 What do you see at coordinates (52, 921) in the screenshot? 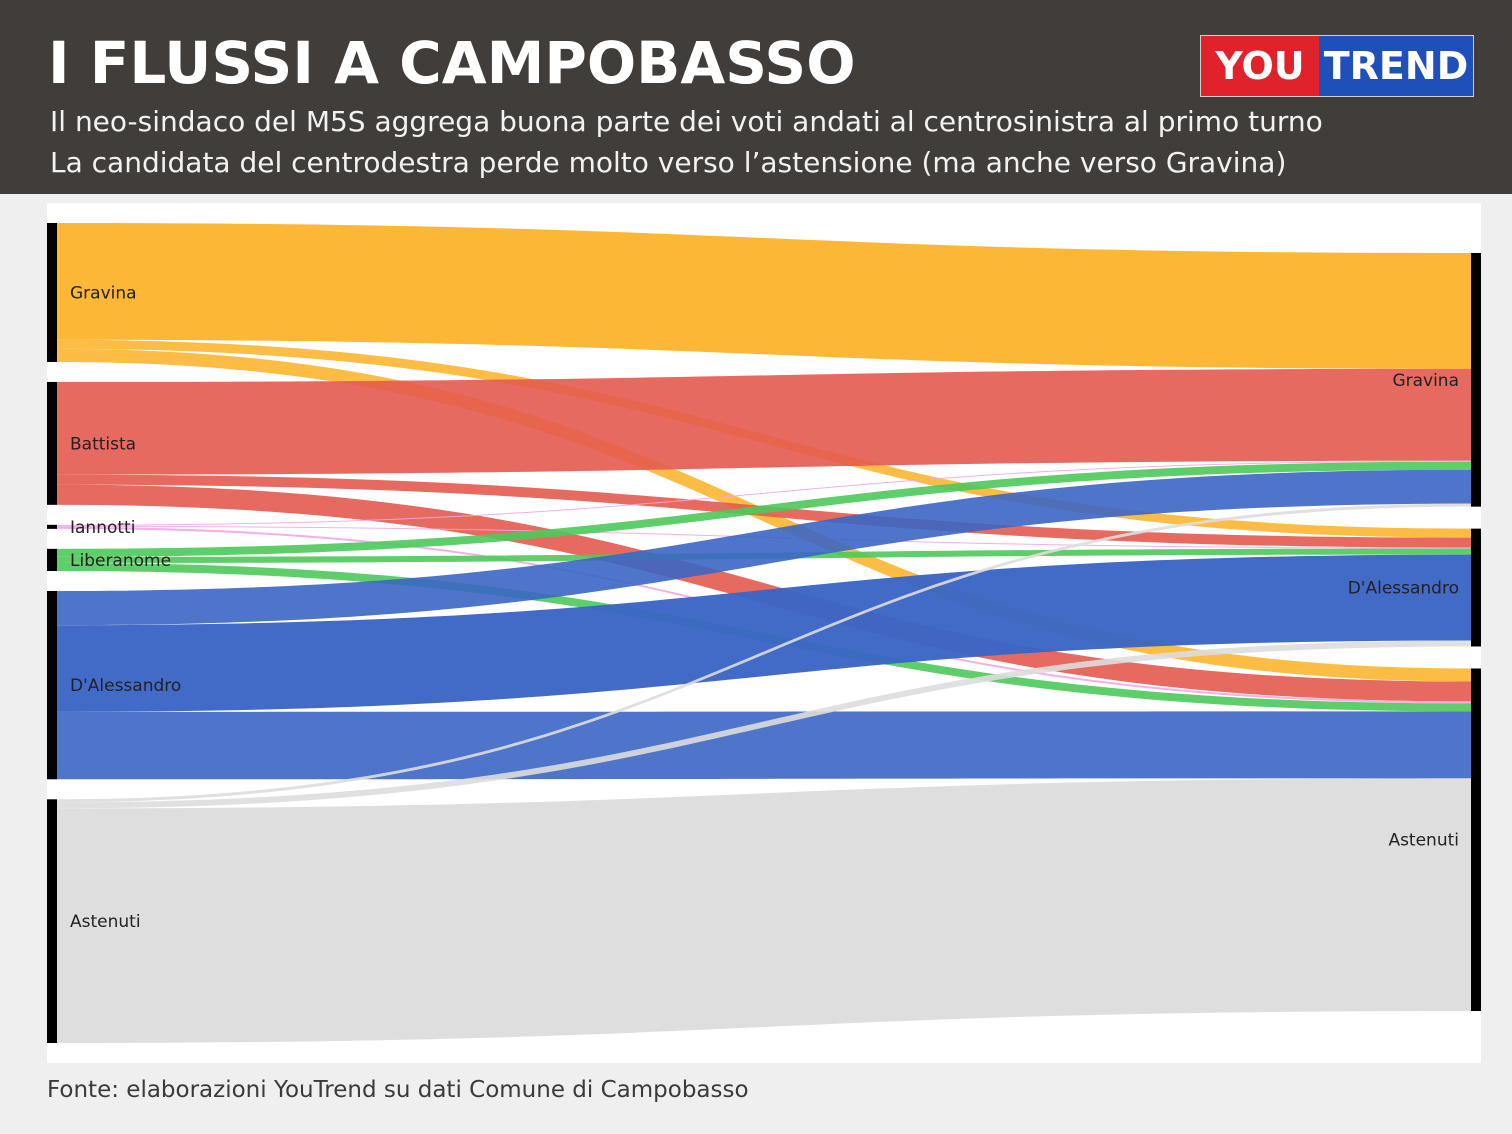
I see `left-node-bar-astenuti` at bounding box center [52, 921].